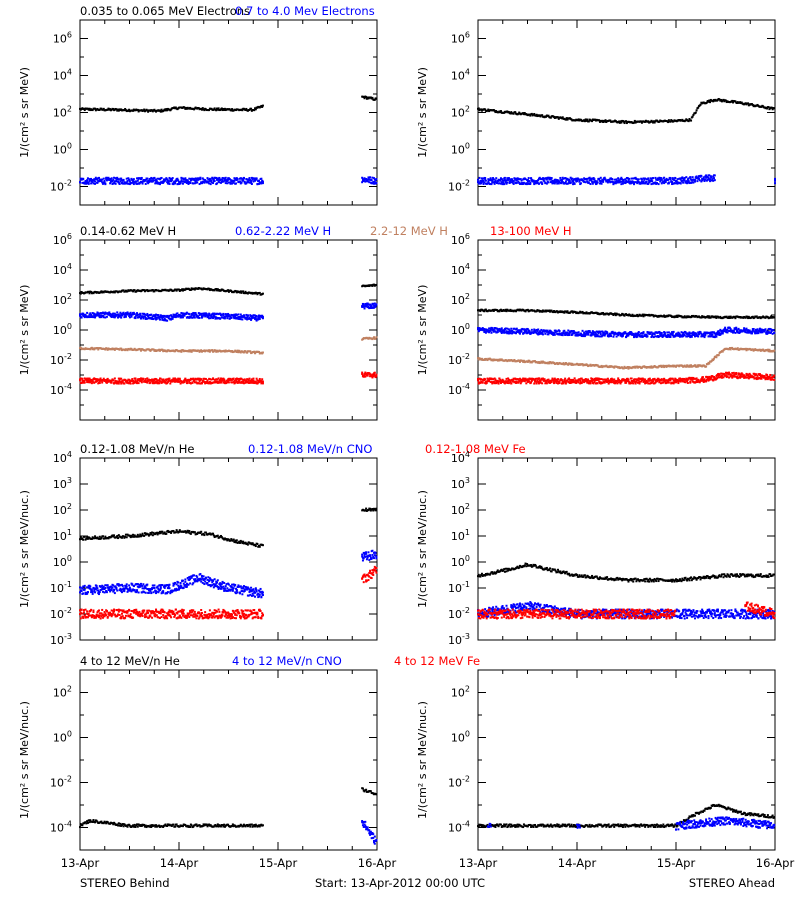 Image resolution: width=800 pixels, height=900 pixels. What do you see at coordinates (62, 38) in the screenshot?
I see `y-tick-label: 10⁶` at bounding box center [62, 38].